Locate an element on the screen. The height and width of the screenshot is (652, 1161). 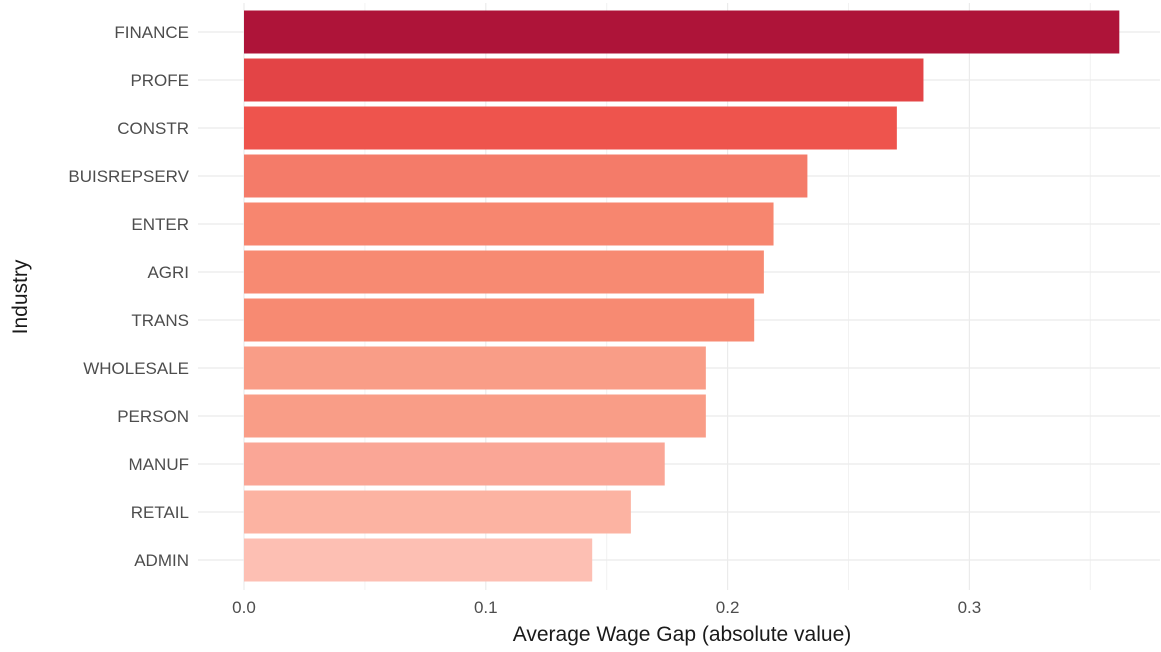
category-label: FINANCE is located at coordinates (151, 32).